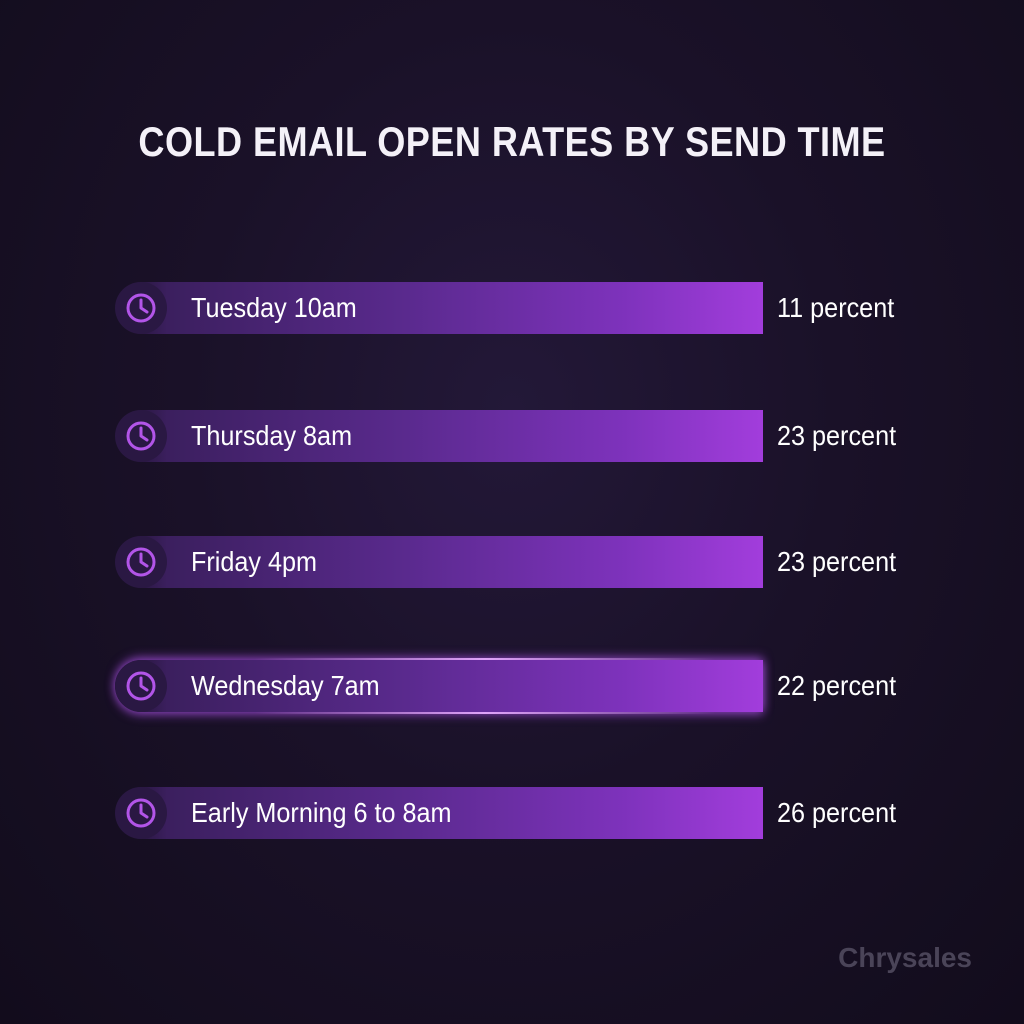 The width and height of the screenshot is (1024, 1024). Describe the element at coordinates (274, 307) in the screenshot. I see `category-label: Tuesday 10am` at that location.